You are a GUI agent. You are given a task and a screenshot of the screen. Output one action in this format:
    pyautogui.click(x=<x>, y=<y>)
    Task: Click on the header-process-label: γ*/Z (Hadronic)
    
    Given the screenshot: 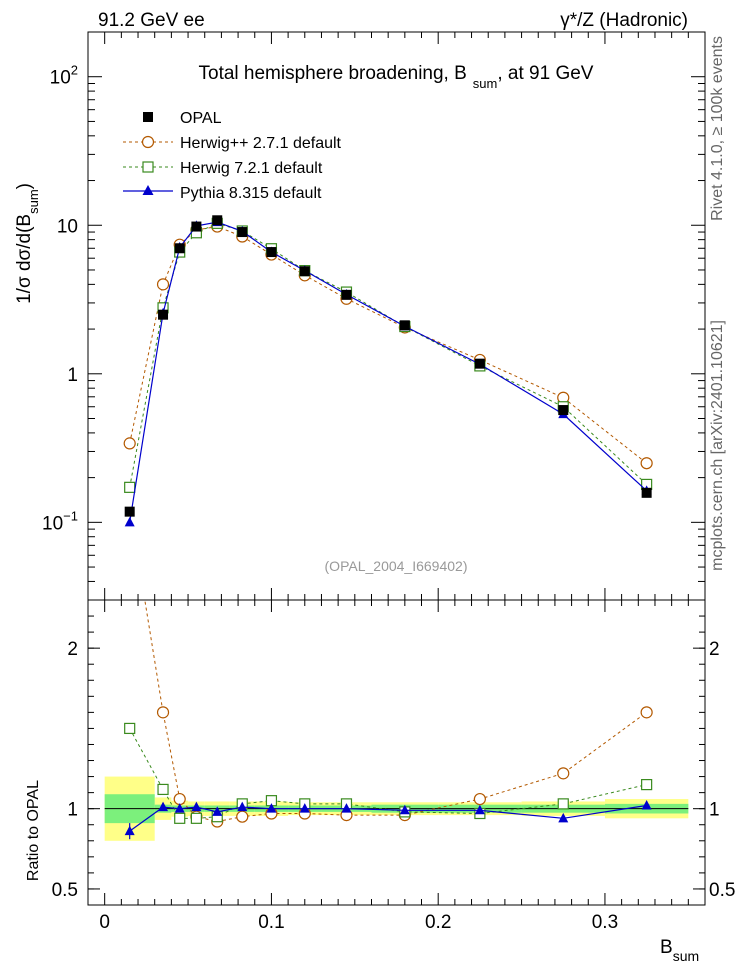 What is the action you would take?
    pyautogui.click(x=624, y=20)
    